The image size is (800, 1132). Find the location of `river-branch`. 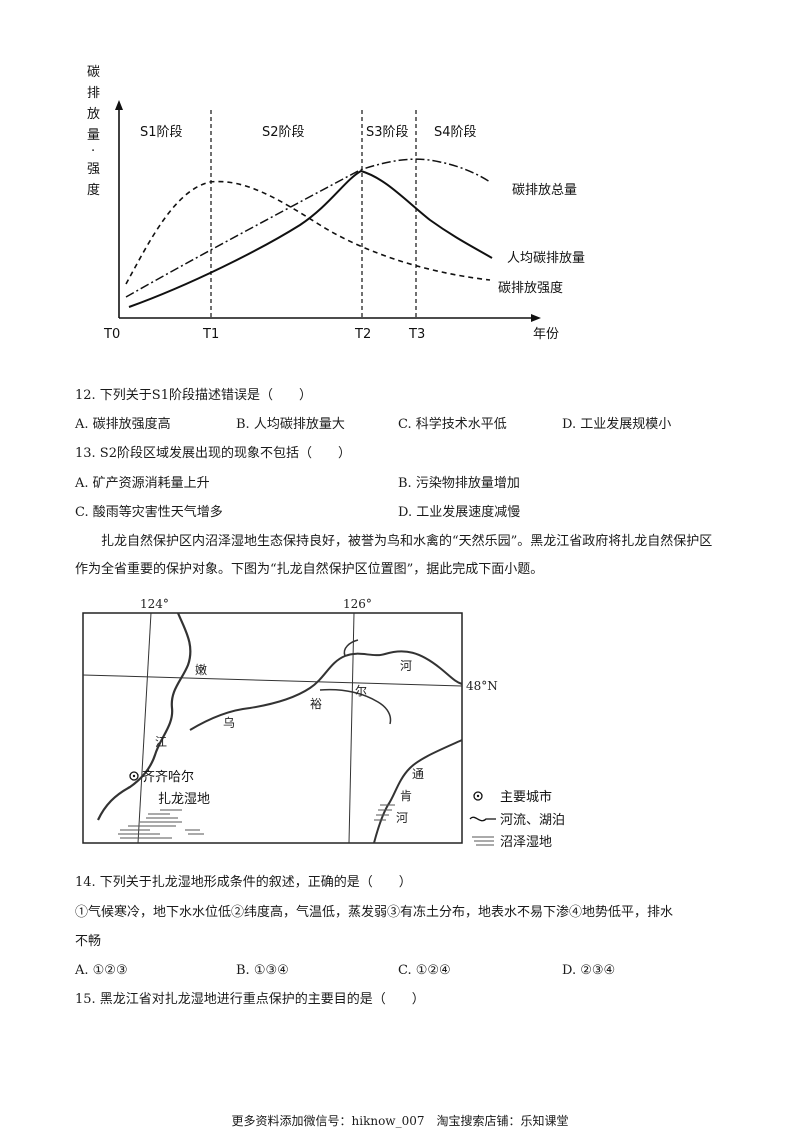

river-branch is located at coordinates (355, 706).